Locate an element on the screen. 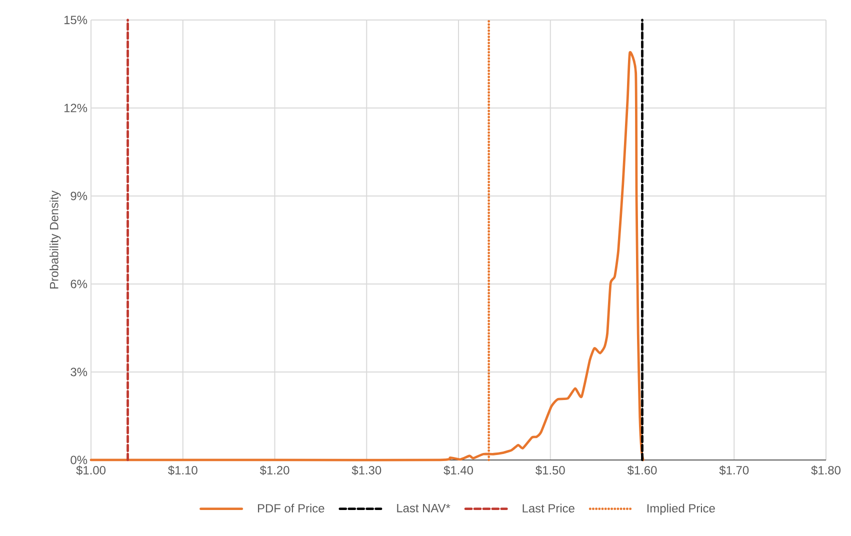 This screenshot has height=536, width=851. x-tick-label: $1.30 is located at coordinates (367, 471).